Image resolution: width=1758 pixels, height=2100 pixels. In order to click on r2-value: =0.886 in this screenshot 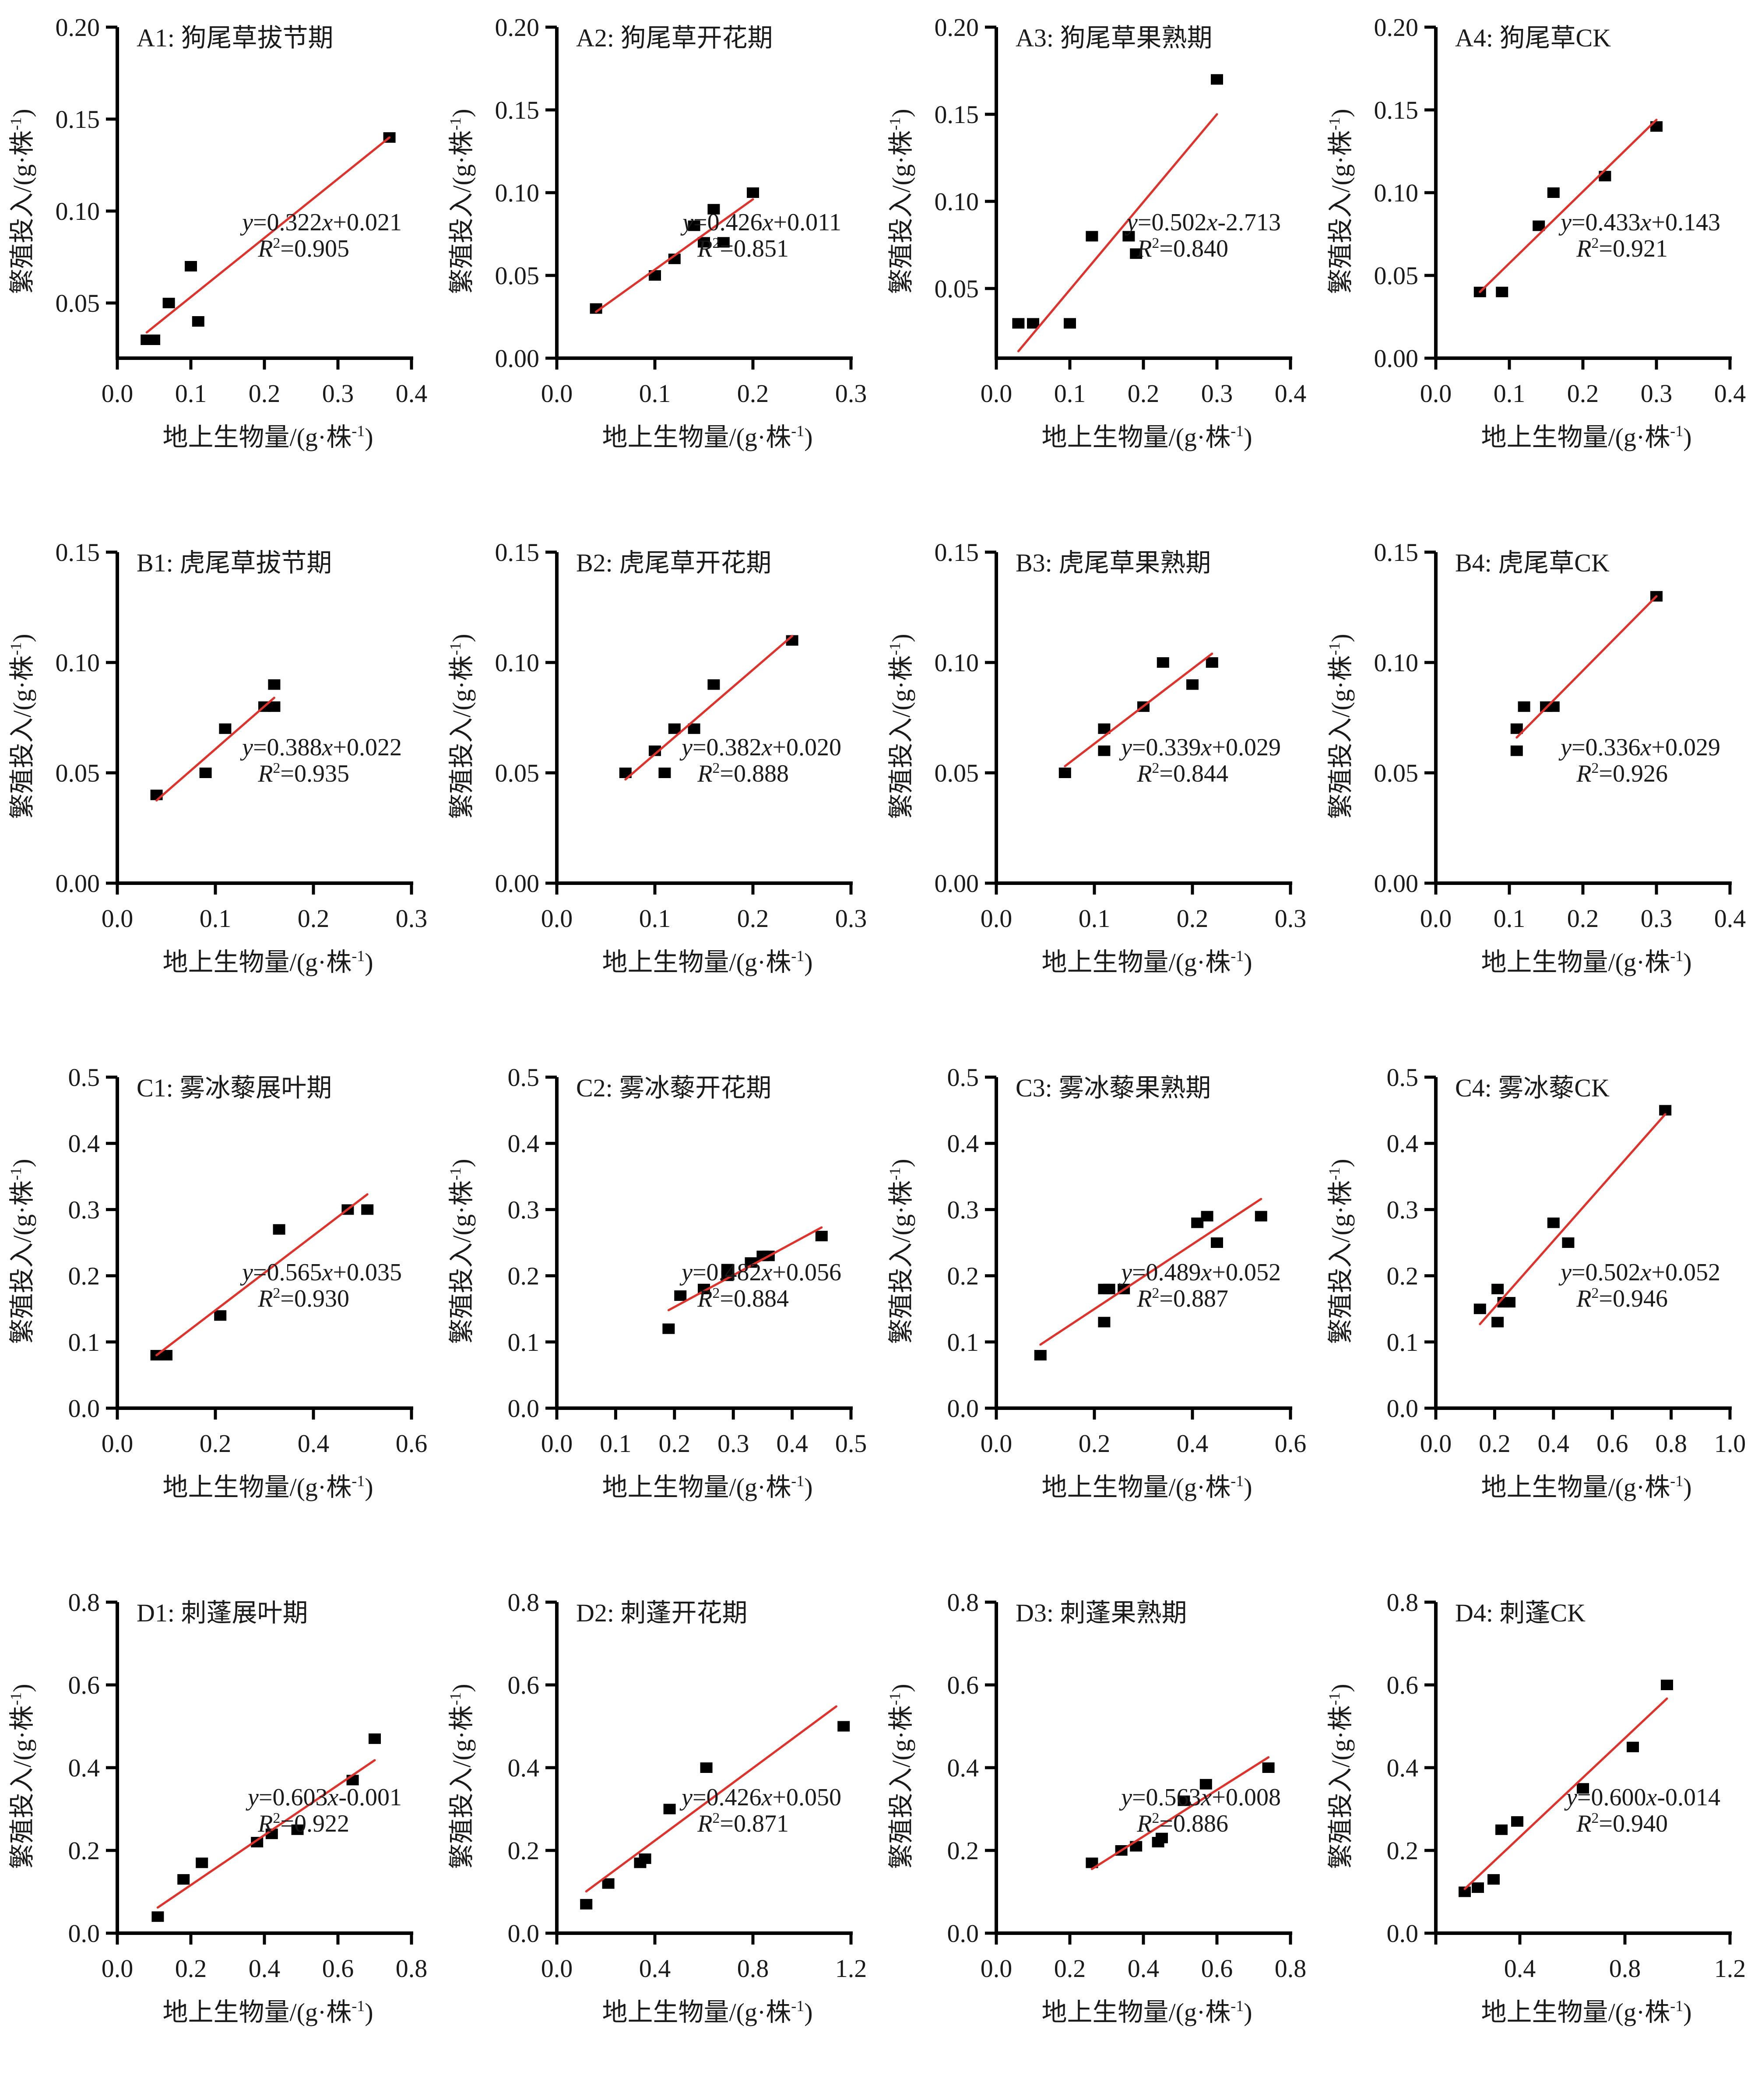, I will do `click(1193, 1823)`.